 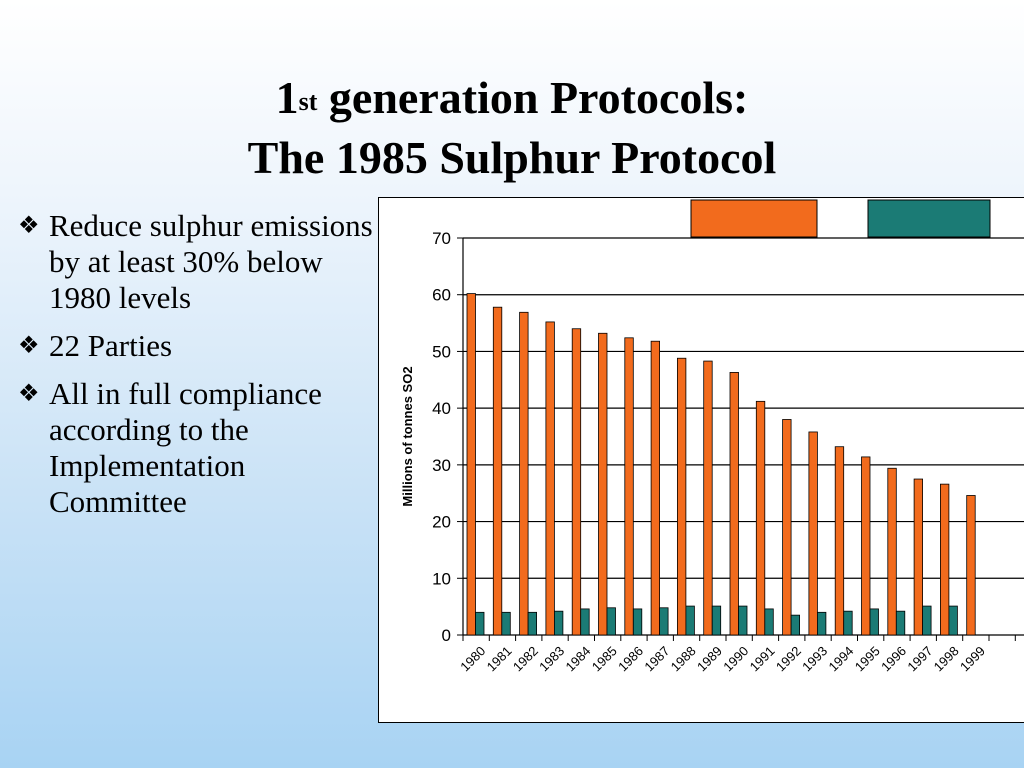 I want to click on title-superscript: st, so click(x=308, y=101).